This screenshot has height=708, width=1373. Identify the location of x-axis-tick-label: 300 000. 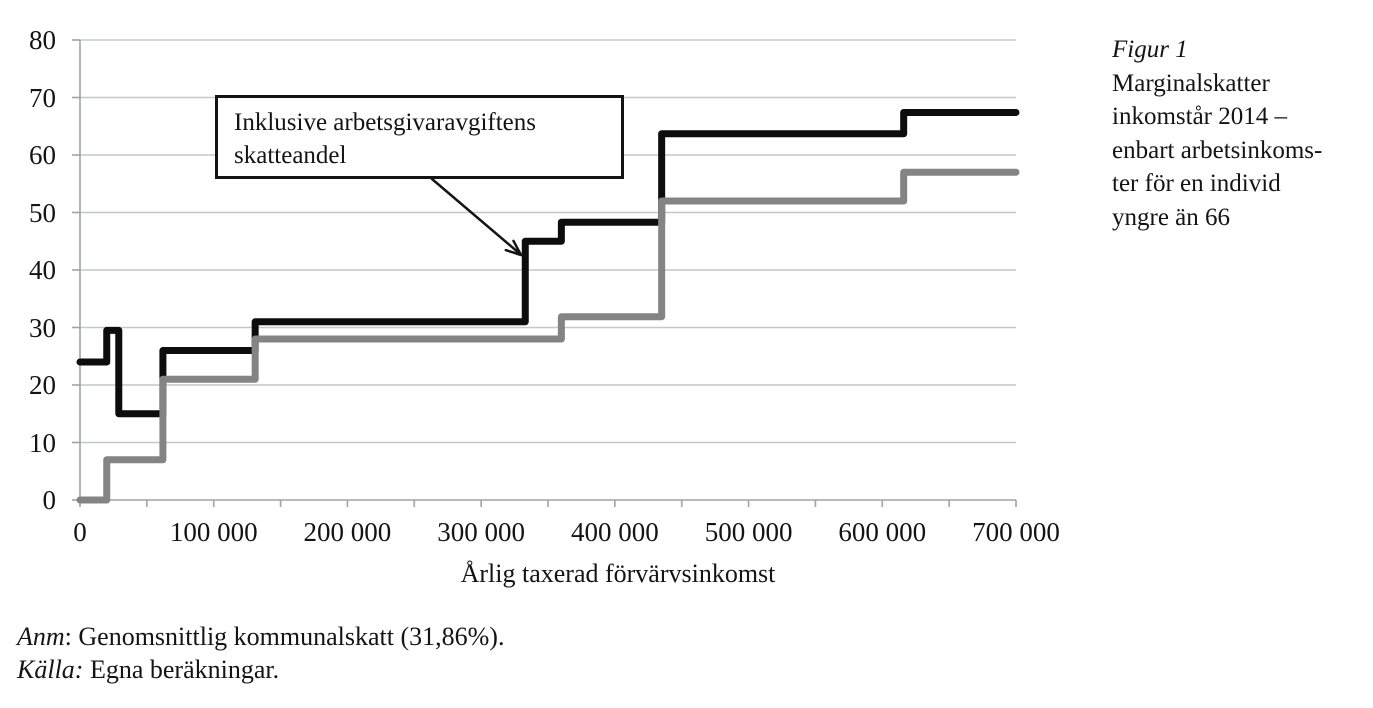
(481, 532).